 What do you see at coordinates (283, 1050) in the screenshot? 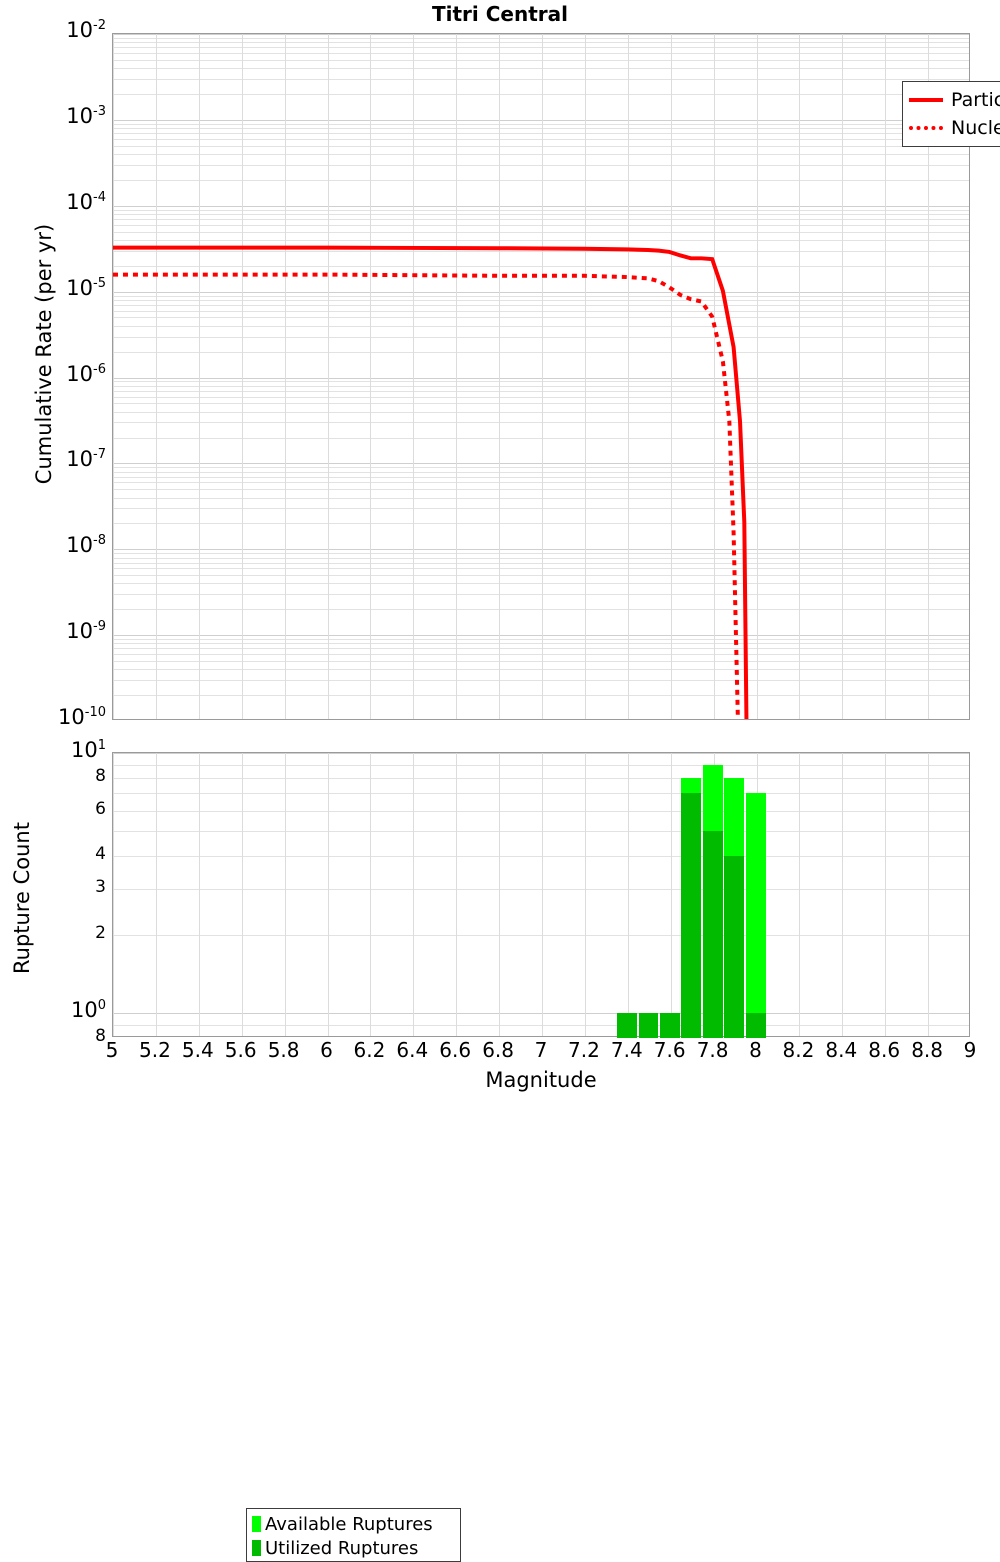
I see `x-tick: 5.8` at bounding box center [283, 1050].